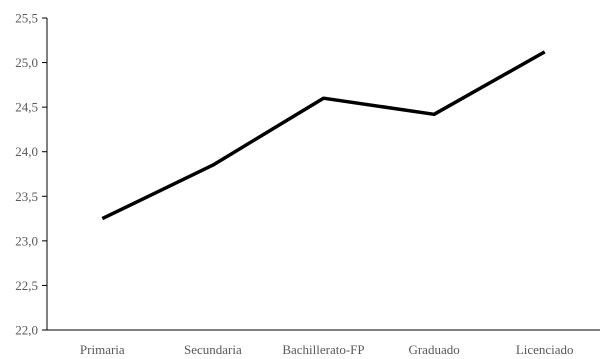 The height and width of the screenshot is (359, 605). What do you see at coordinates (26, 151) in the screenshot?
I see `y-tick-label: 24,0` at bounding box center [26, 151].